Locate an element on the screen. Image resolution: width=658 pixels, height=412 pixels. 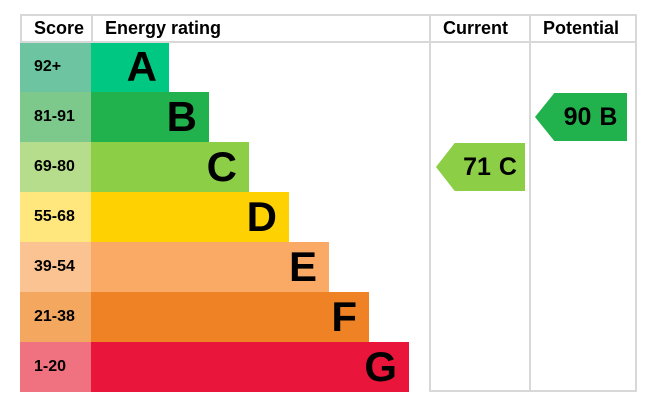
band-row: 92+ A is located at coordinates (224, 67).